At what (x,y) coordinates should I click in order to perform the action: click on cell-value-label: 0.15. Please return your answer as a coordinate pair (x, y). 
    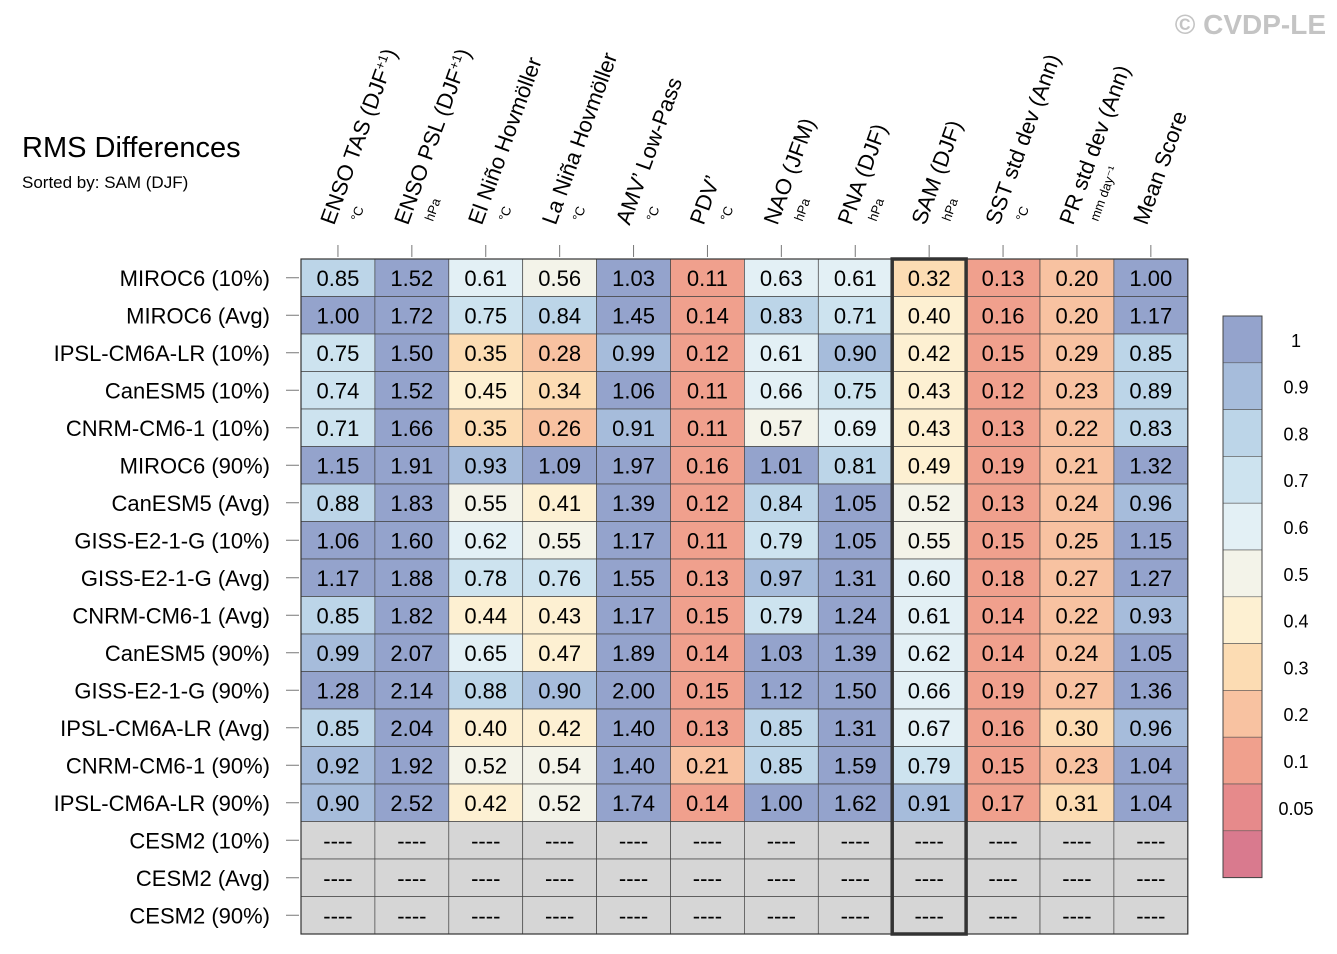
    Looking at the image, I should click on (1003, 540).